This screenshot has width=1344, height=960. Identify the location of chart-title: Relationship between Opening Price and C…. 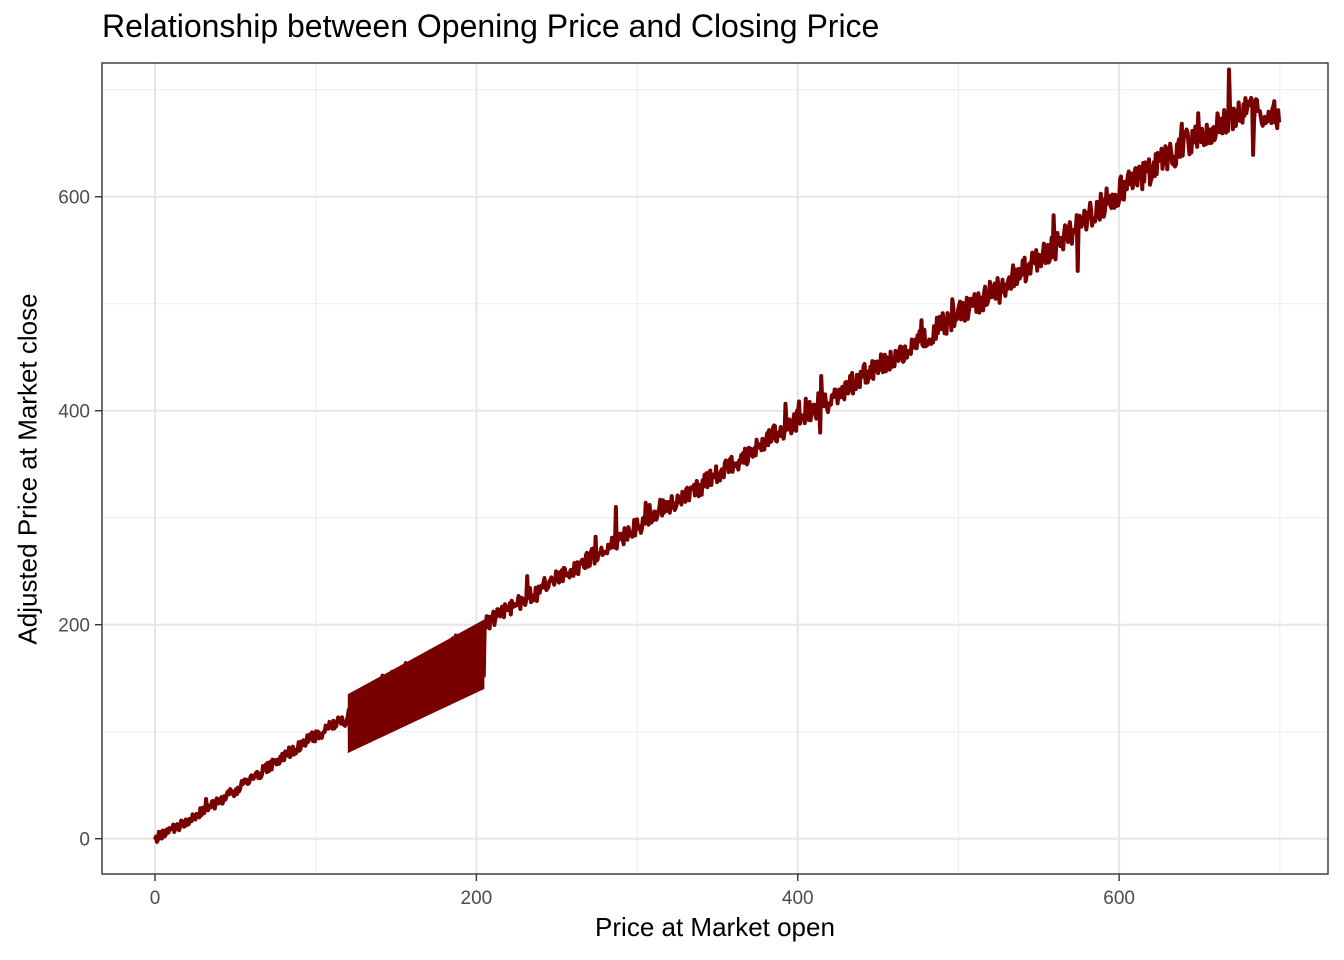
(491, 26).